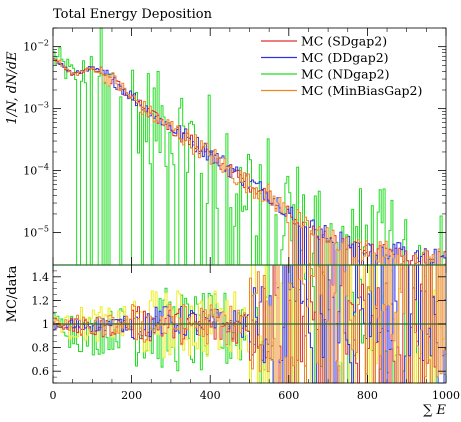  Describe the element at coordinates (36, 232) in the screenshot. I see `main-ytick-label: 10⁻⁵` at that location.